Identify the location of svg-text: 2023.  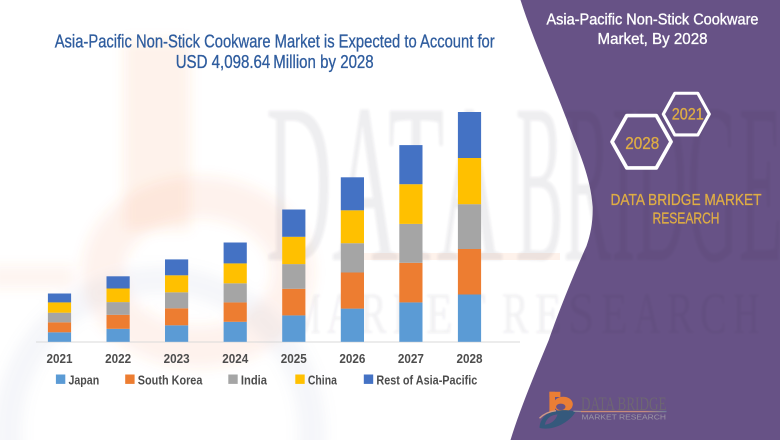
(177, 358).